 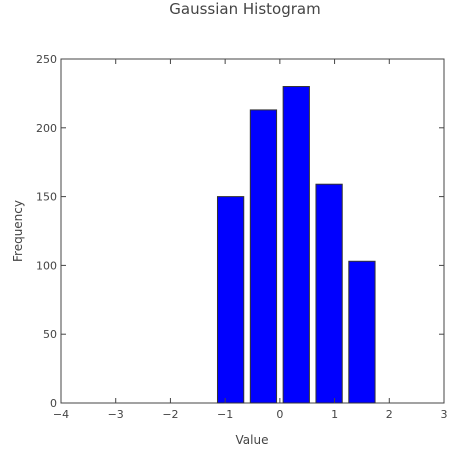 I want to click on x-tick-label-5: 1, so click(x=334, y=414).